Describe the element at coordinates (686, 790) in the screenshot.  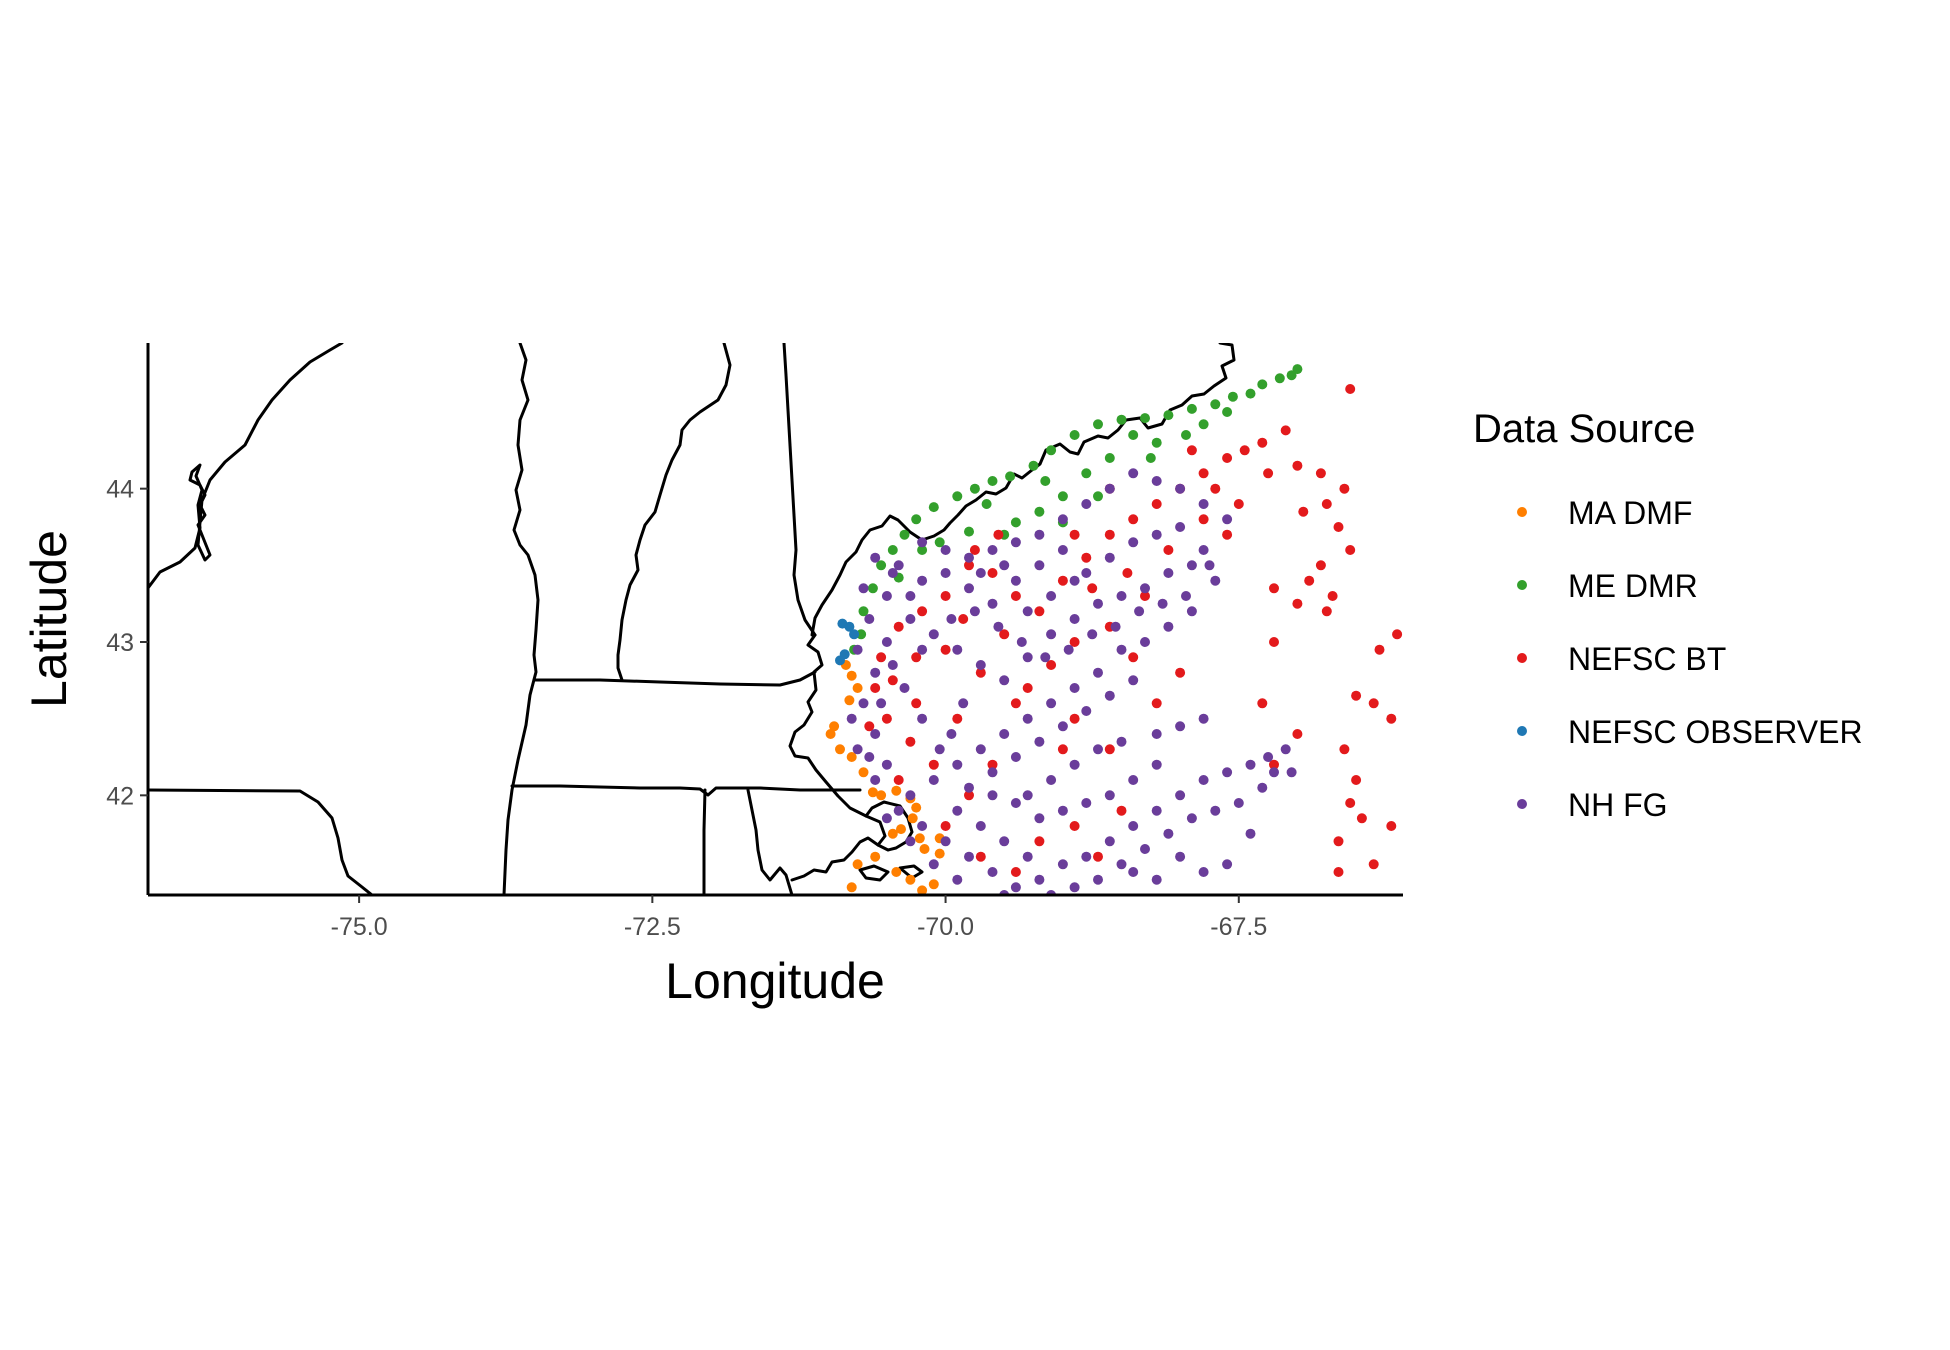
I see `ma-south-boundary` at that location.